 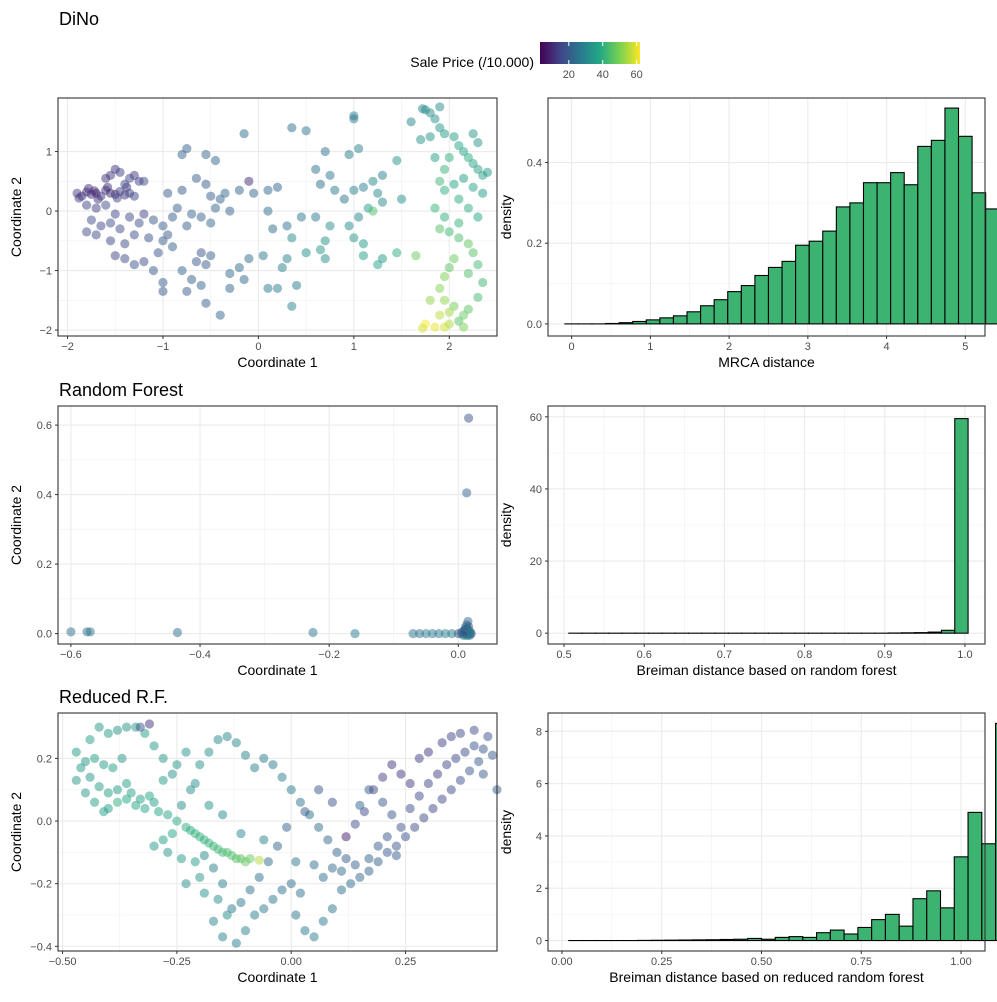 What do you see at coordinates (405, 962) in the screenshot?
I see `x-tick-label: 0.25` at bounding box center [405, 962].